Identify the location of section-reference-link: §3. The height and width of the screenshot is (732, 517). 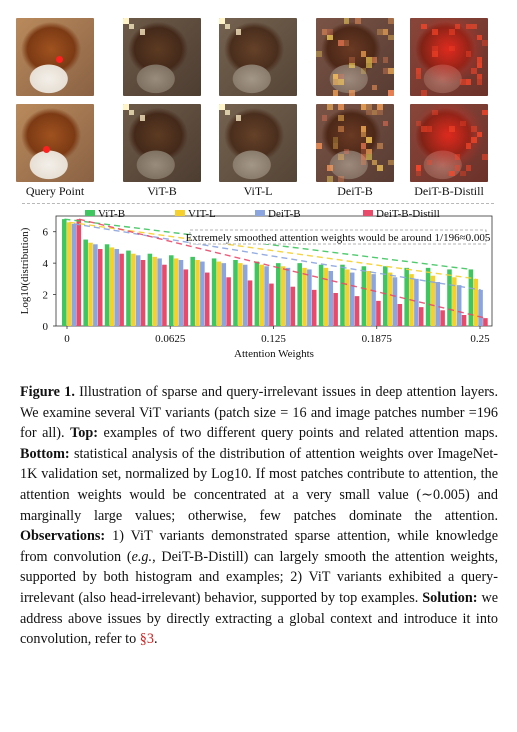
(146, 639).